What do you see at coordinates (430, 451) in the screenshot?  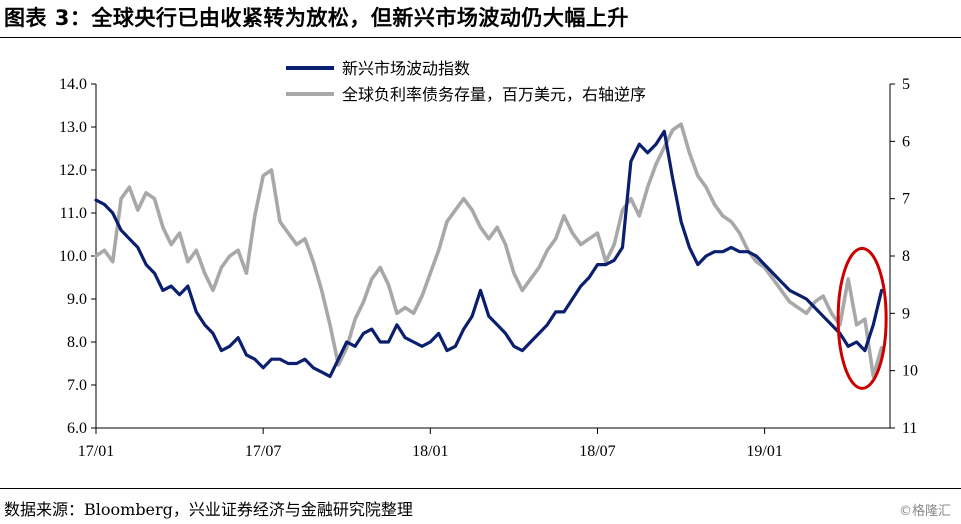 I see `x-tick-label: 18/01` at bounding box center [430, 451].